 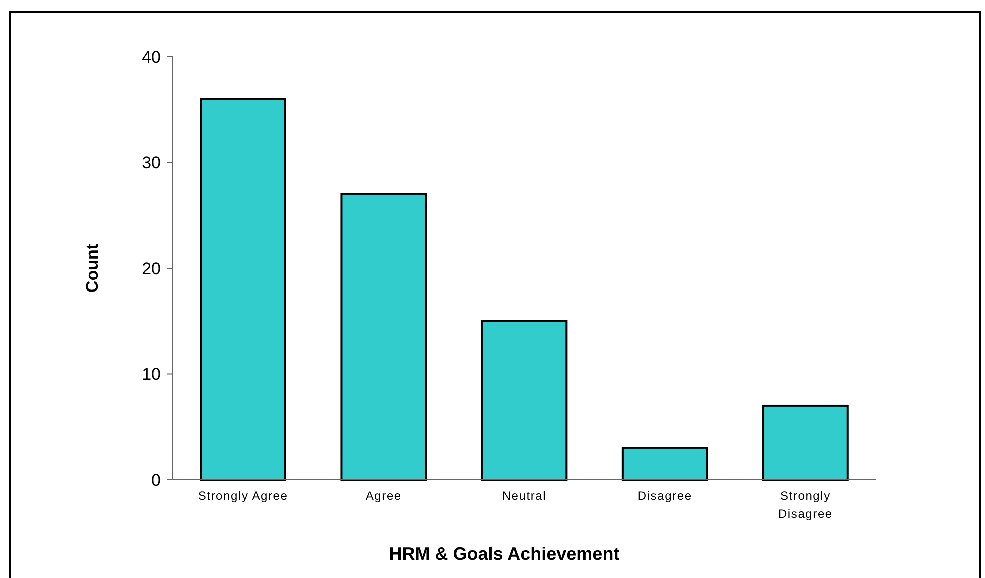 I want to click on y-tick-label: 40, so click(x=151, y=57).